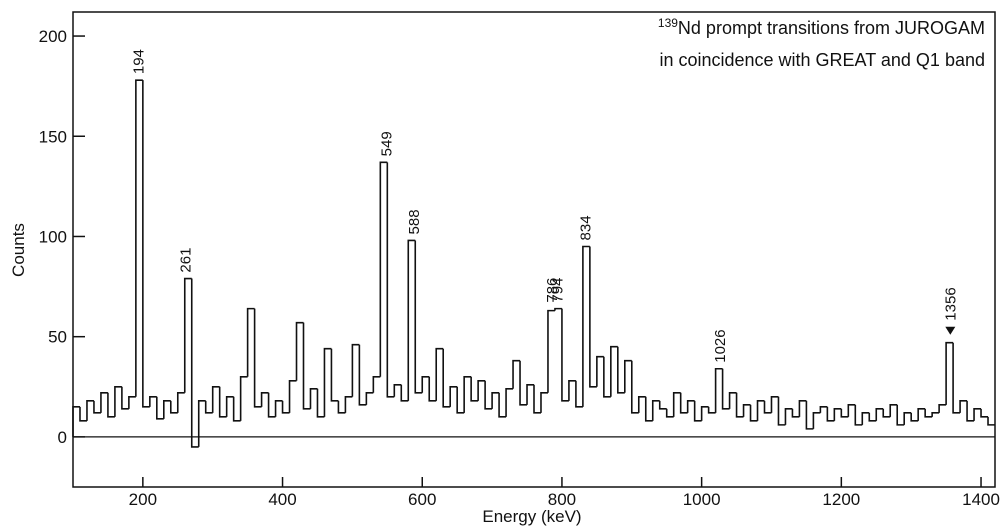 Image resolution: width=1008 pixels, height=529 pixels. I want to click on x-tick-label: 800, so click(562, 499).